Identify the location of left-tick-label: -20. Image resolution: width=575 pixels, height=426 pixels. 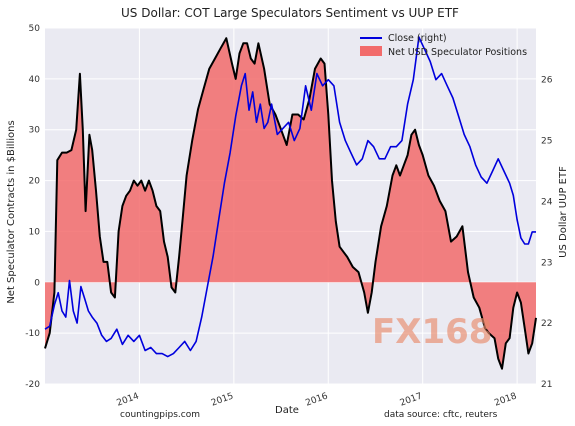
(32, 385).